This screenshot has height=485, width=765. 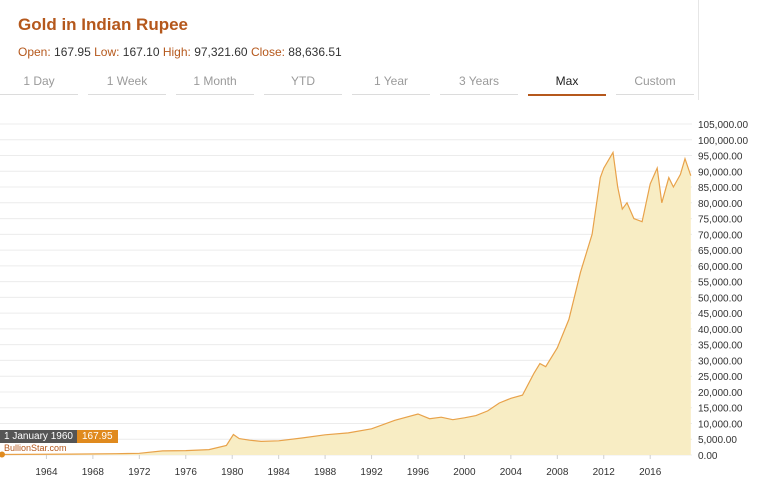 What do you see at coordinates (35, 448) in the screenshot?
I see `brand-watermark: BullionStar.com` at bounding box center [35, 448].